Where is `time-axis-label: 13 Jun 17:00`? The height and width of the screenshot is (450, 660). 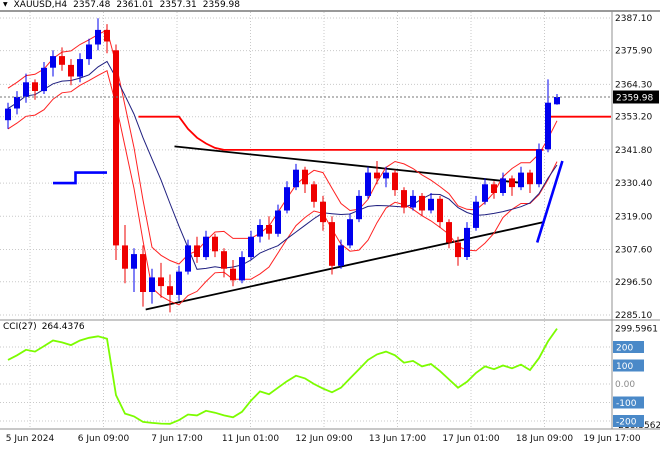
time-axis-label: 13 Jun 17:00 is located at coordinates (397, 439).